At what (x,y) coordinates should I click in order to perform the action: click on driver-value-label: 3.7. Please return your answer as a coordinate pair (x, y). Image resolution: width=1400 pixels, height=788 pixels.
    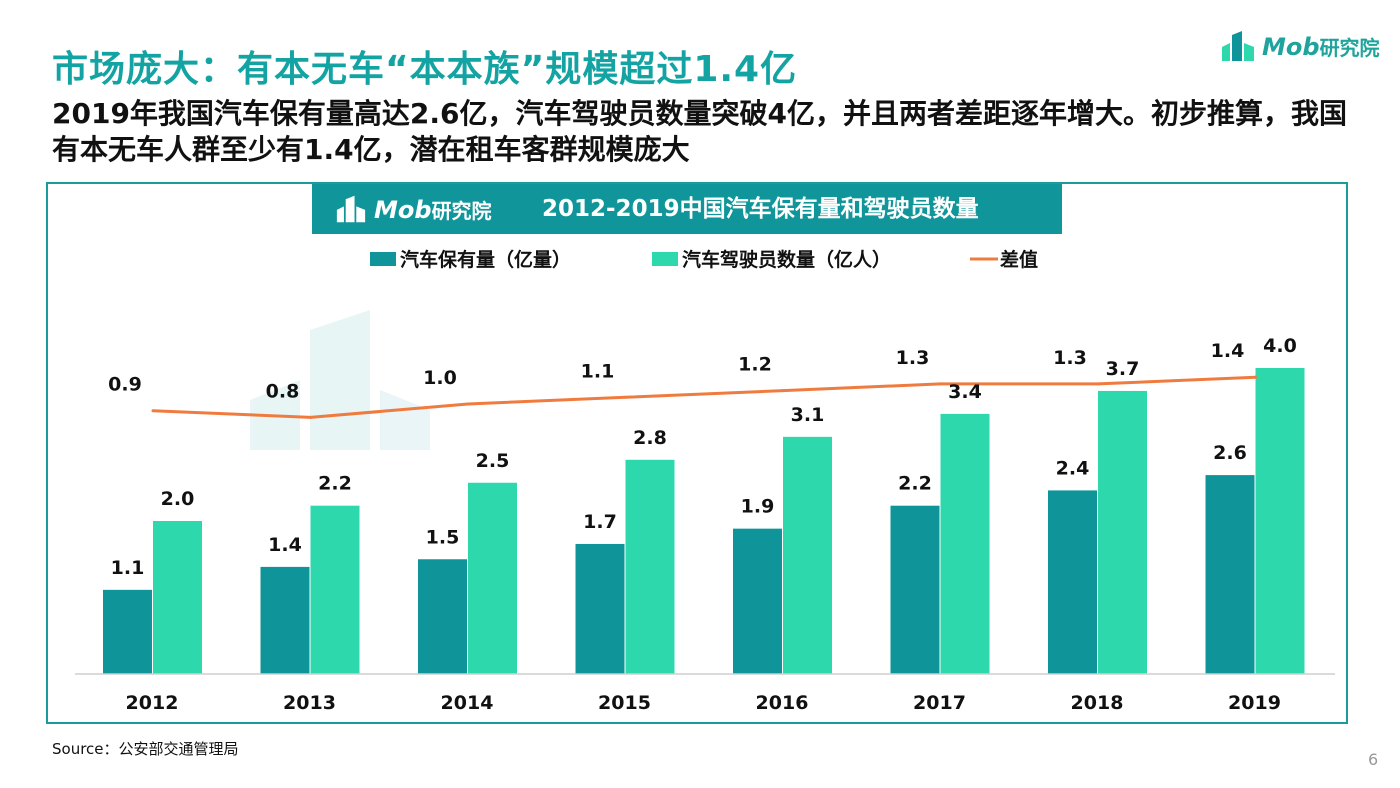
    Looking at the image, I should click on (1123, 369).